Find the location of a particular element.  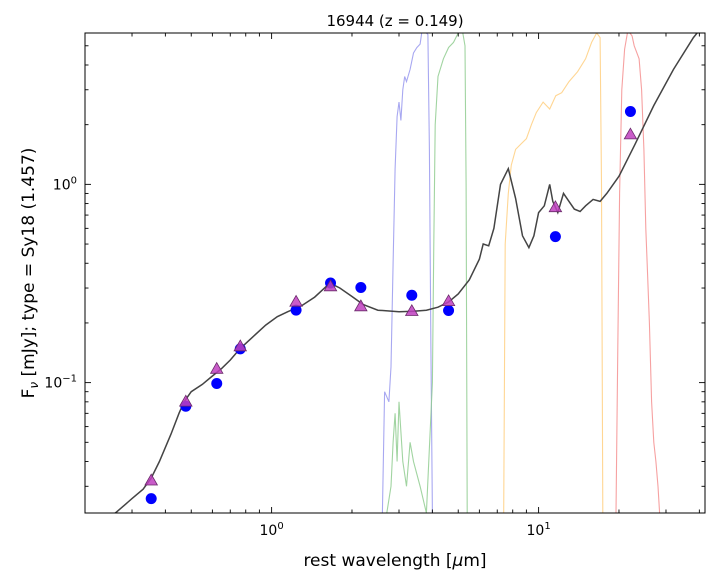

x-axis-label: rest wavelength [μm] is located at coordinates (394, 561).